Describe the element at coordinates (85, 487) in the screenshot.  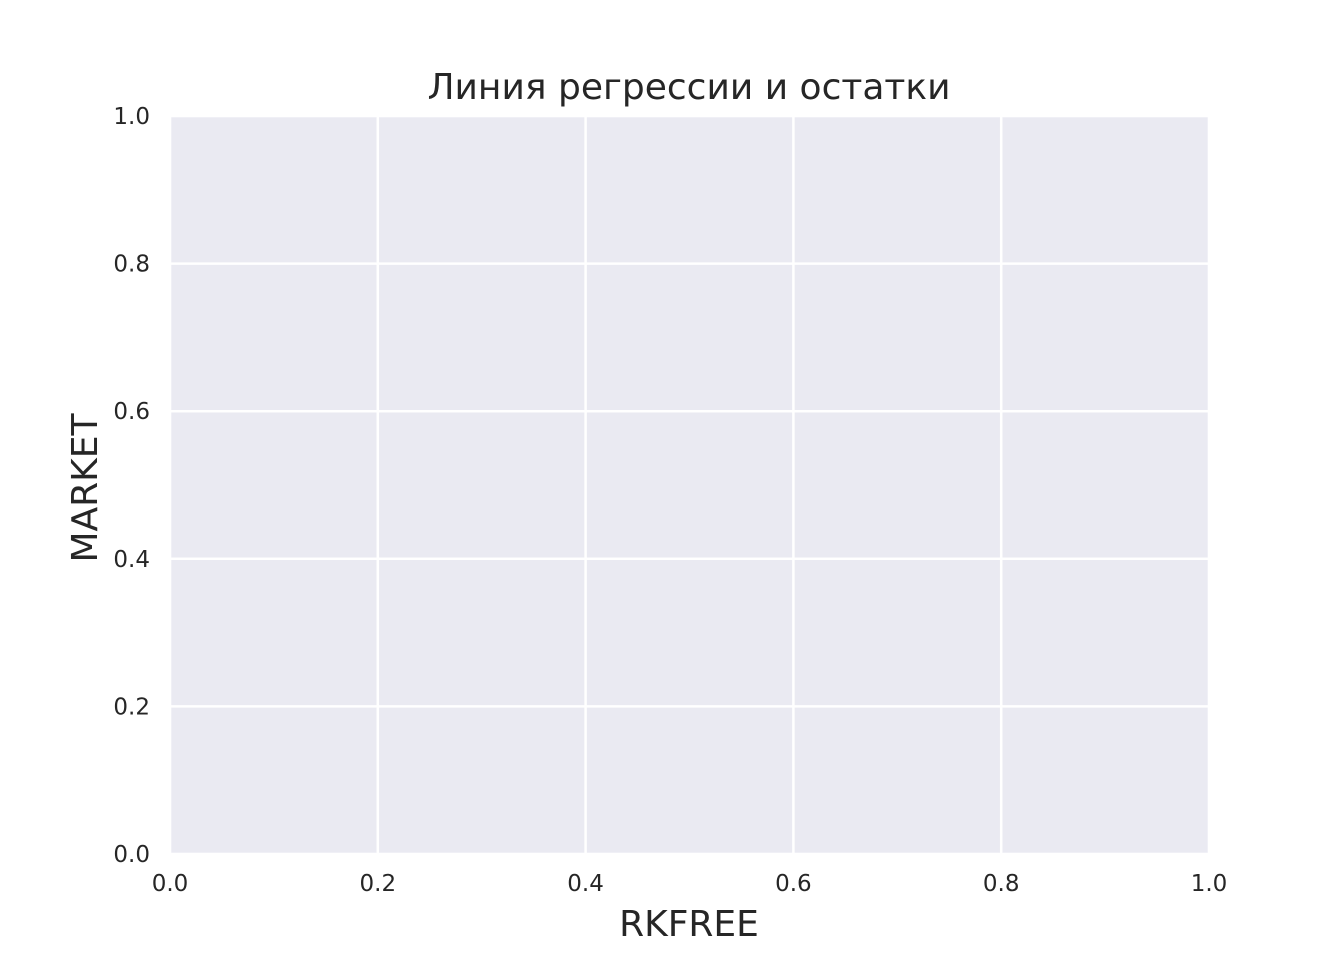
I see `y-axis-label: MARKET` at that location.